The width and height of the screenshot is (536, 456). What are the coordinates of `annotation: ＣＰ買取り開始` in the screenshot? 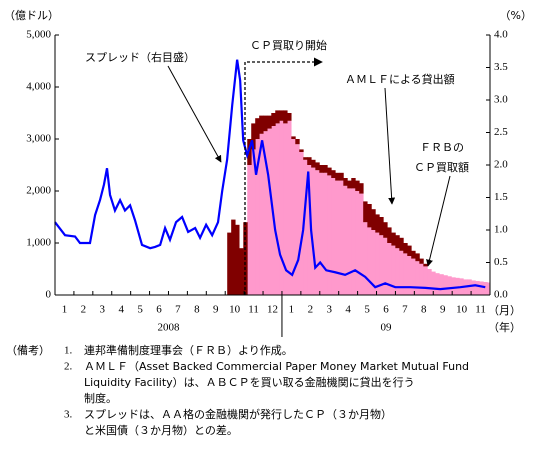 It's located at (288, 45).